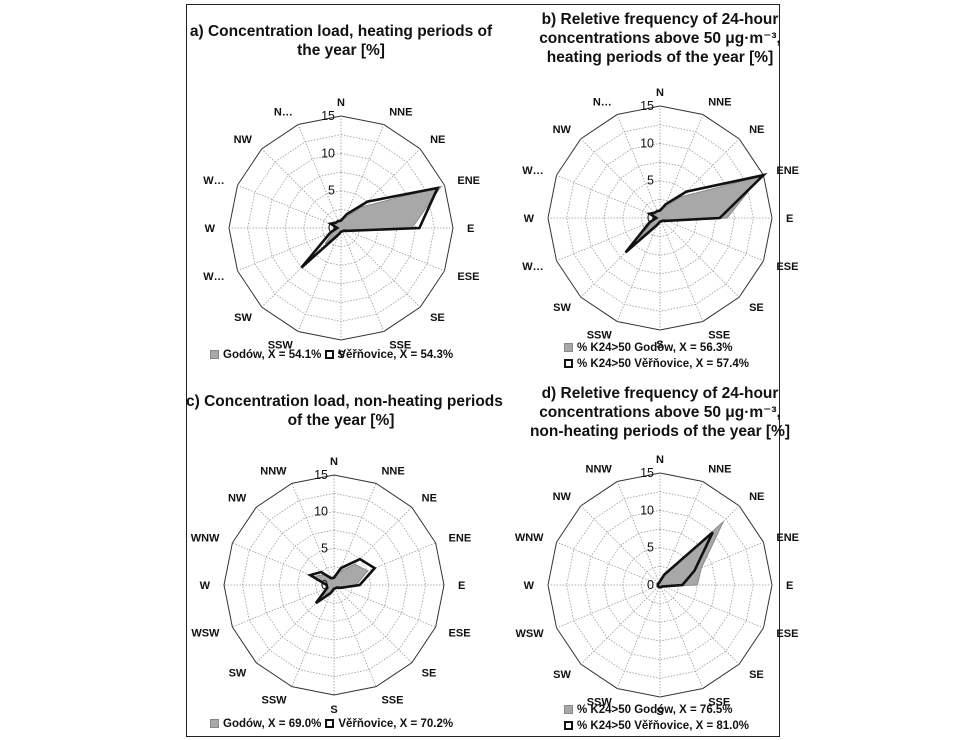  Describe the element at coordinates (331, 724) in the screenshot. I see `legend: Godów, X = 69.0% Věřňovice, X = 70.2%` at that location.